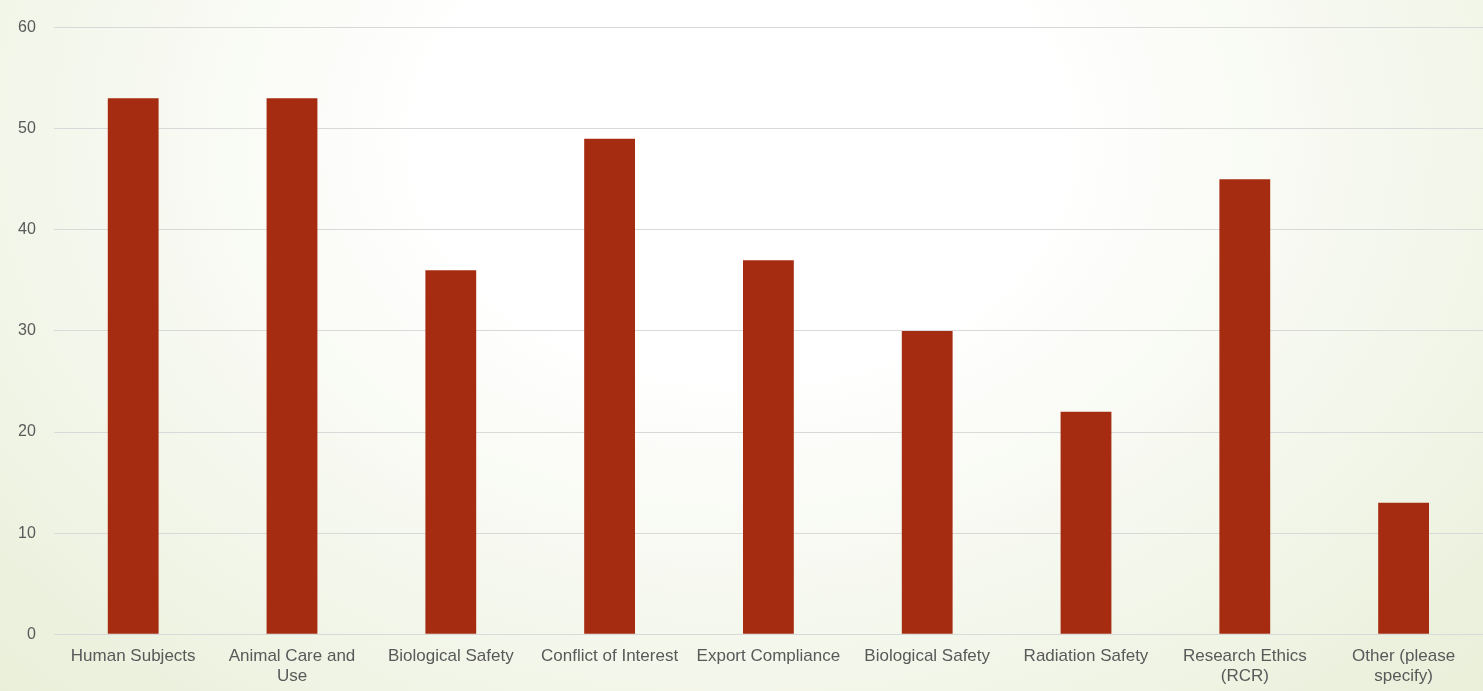  What do you see at coordinates (27, 532) in the screenshot?
I see `y-tick-label: 10` at bounding box center [27, 532].